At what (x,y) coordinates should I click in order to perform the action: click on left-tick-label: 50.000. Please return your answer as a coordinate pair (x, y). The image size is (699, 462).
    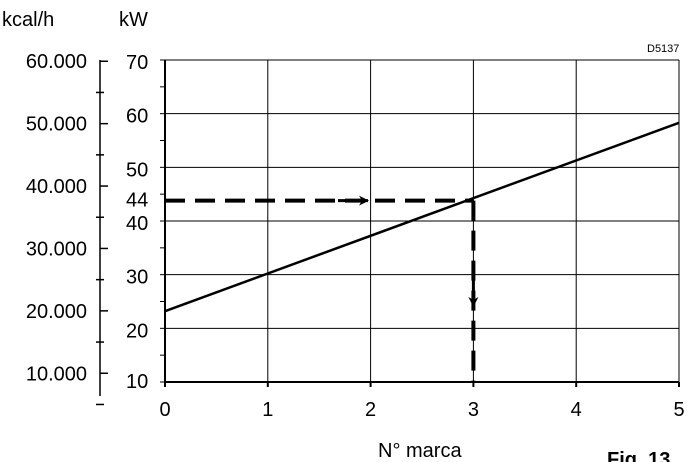
    Looking at the image, I should click on (56, 125).